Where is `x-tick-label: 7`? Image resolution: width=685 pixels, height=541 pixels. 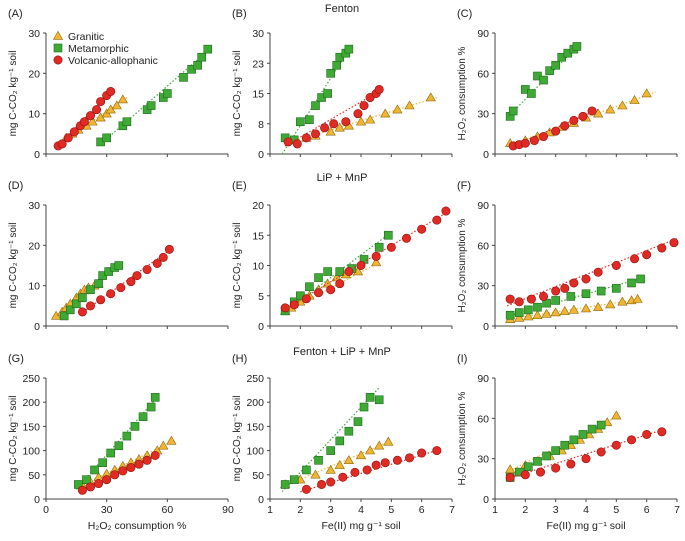 x-tick-label: 7 is located at coordinates (677, 510).